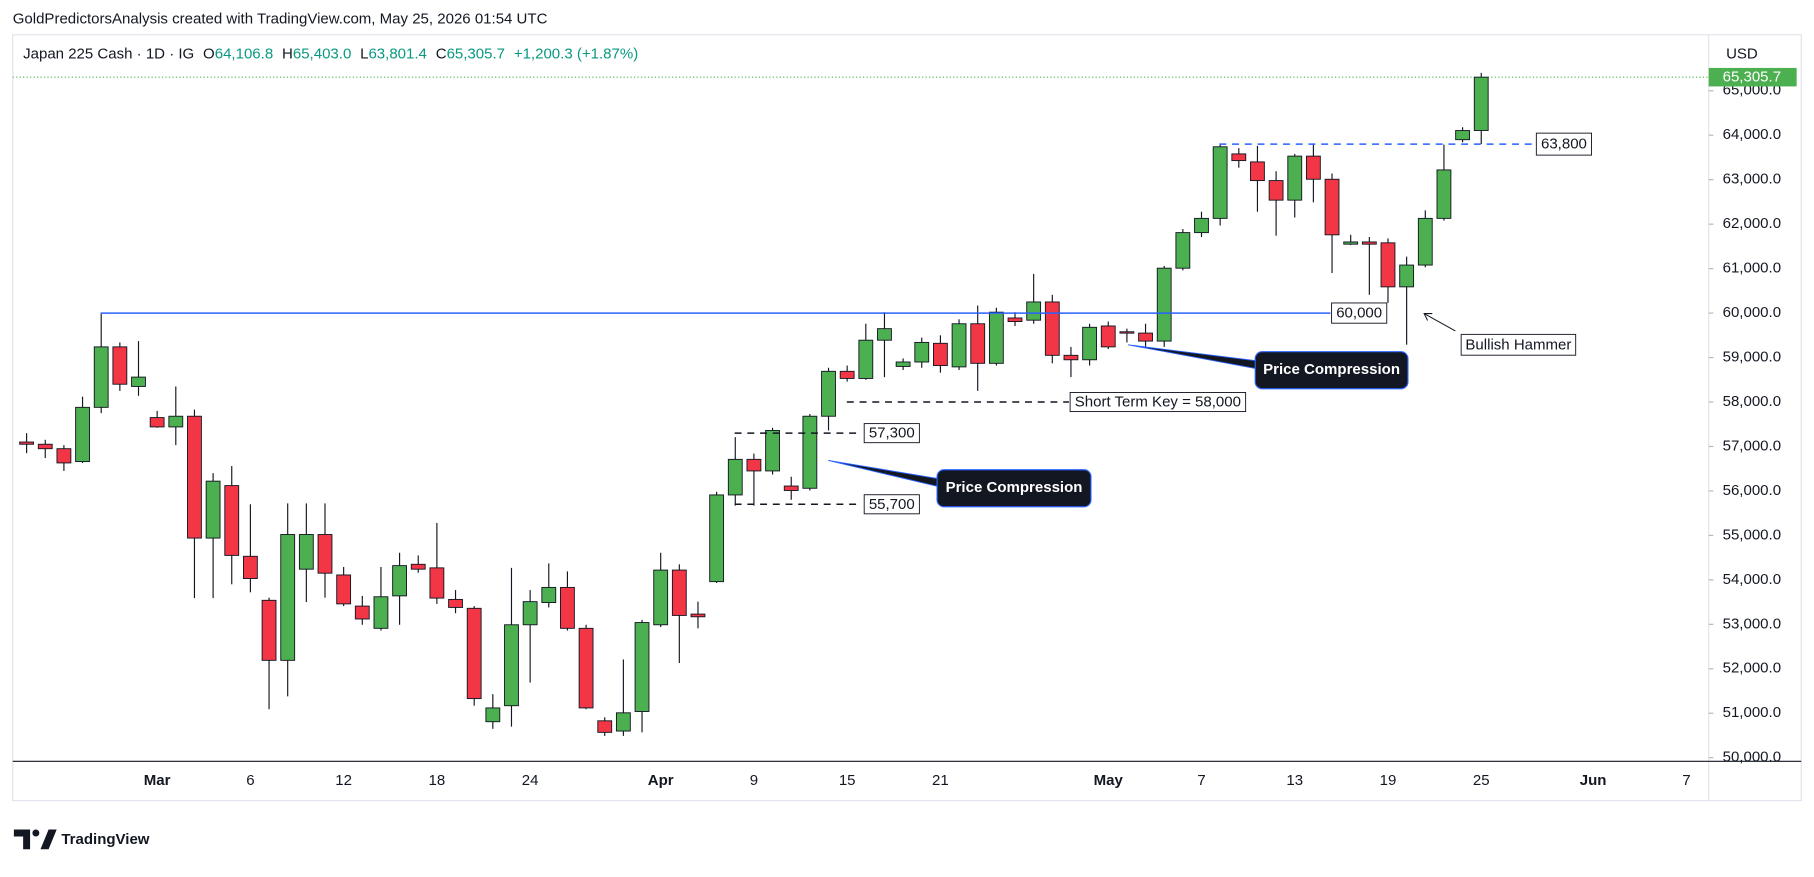  Describe the element at coordinates (157, 780) in the screenshot. I see `x-tick-label: Mar` at that location.